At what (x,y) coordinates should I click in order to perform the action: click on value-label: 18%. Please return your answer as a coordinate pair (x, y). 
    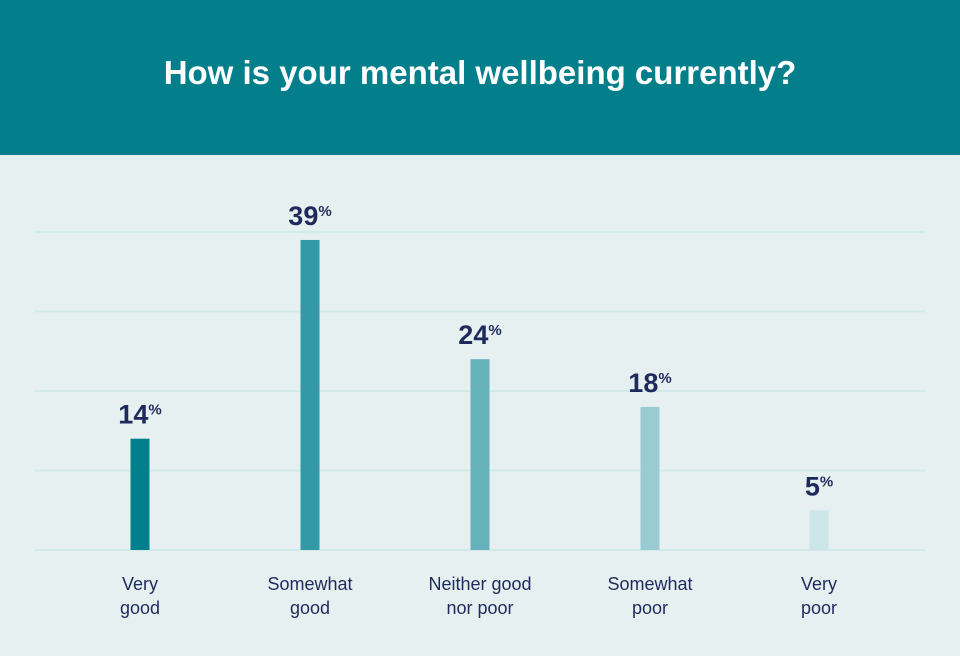
    Looking at the image, I should click on (649, 383).